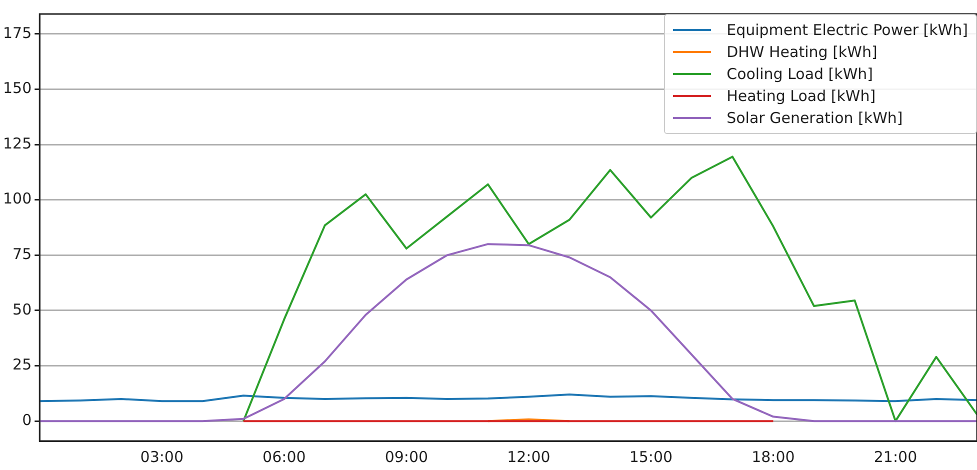 The height and width of the screenshot is (470, 977). What do you see at coordinates (896, 457) in the screenshot?
I see `x-tick-label: 21:00` at bounding box center [896, 457].